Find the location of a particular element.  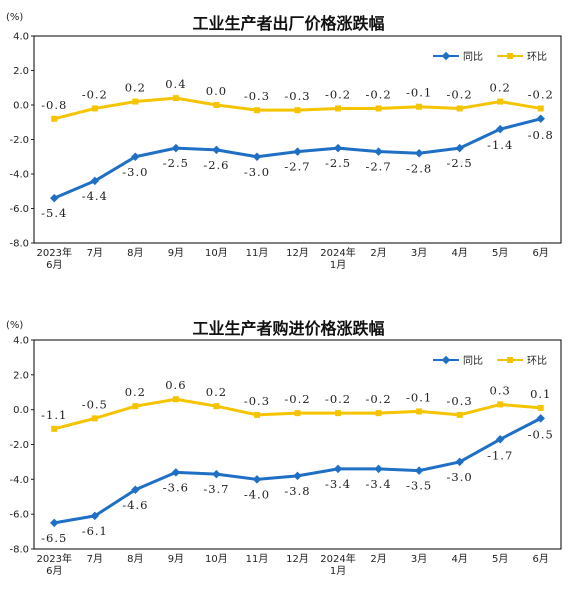

data-label-mom: -0.3 is located at coordinates (257, 401).